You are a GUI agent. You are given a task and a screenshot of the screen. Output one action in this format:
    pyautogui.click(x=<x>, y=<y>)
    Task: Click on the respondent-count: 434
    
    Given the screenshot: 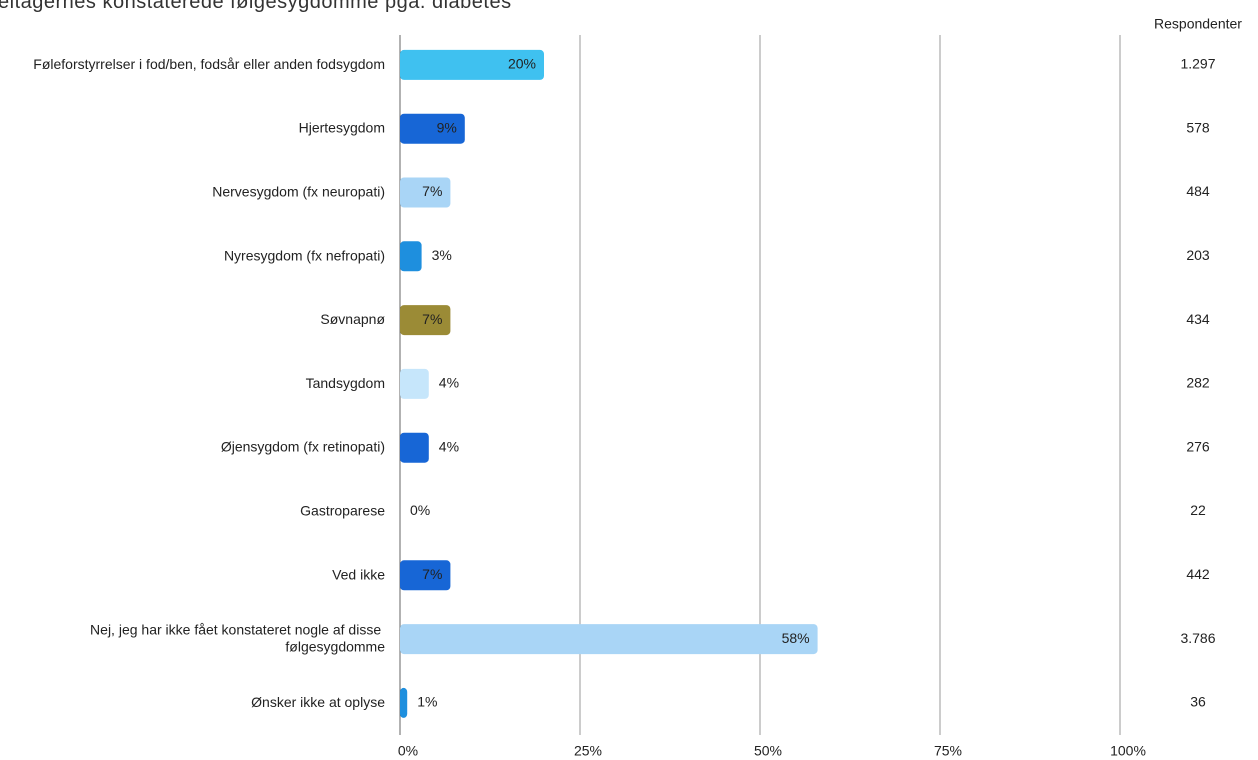 What is the action you would take?
    pyautogui.click(x=1198, y=319)
    